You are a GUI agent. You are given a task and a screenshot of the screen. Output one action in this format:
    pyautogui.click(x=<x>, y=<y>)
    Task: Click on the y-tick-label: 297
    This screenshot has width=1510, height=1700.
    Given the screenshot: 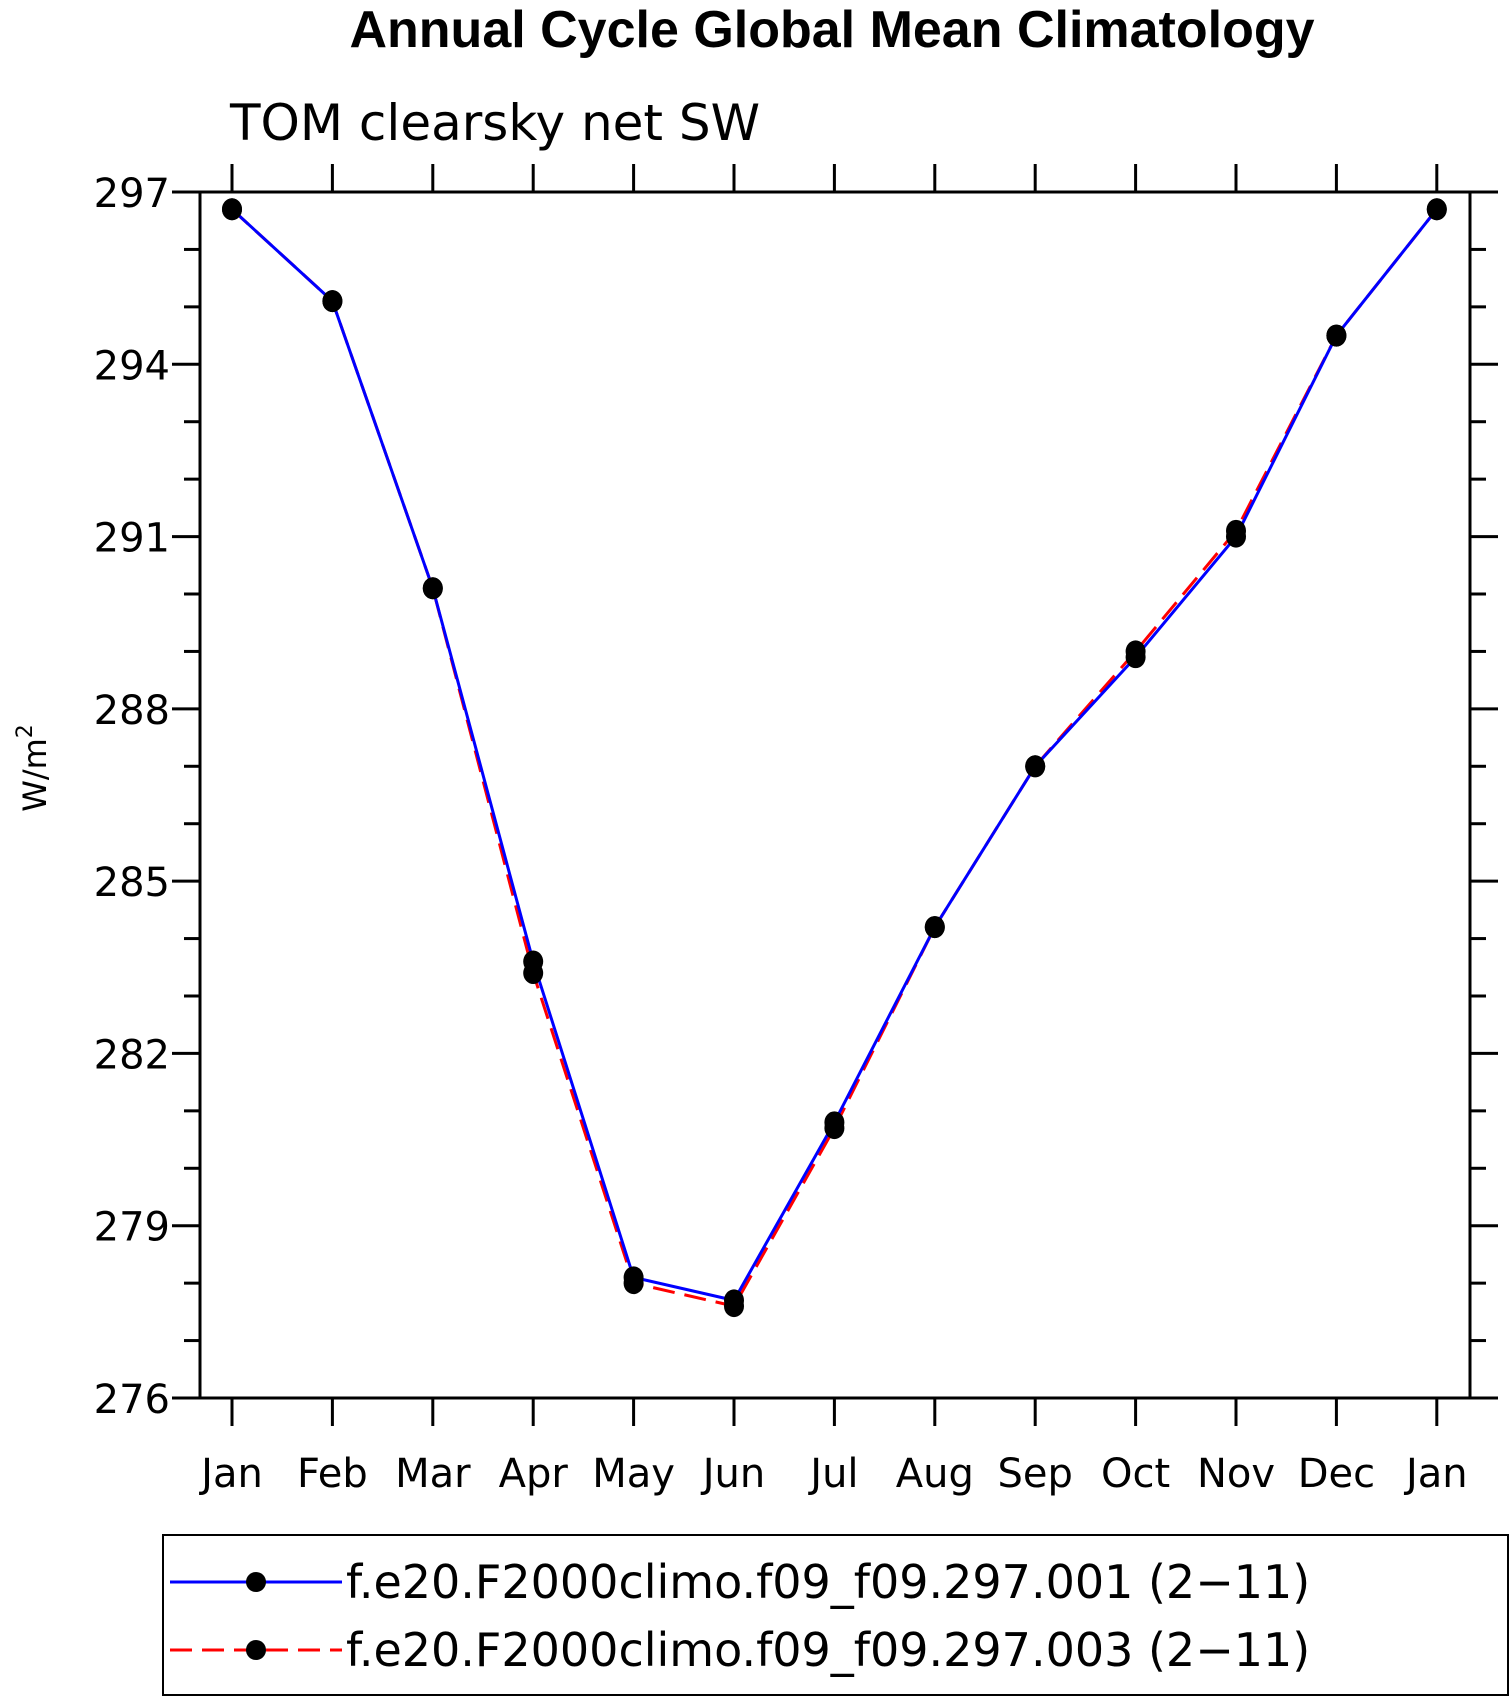 What is the action you would take?
    pyautogui.click(x=132, y=194)
    